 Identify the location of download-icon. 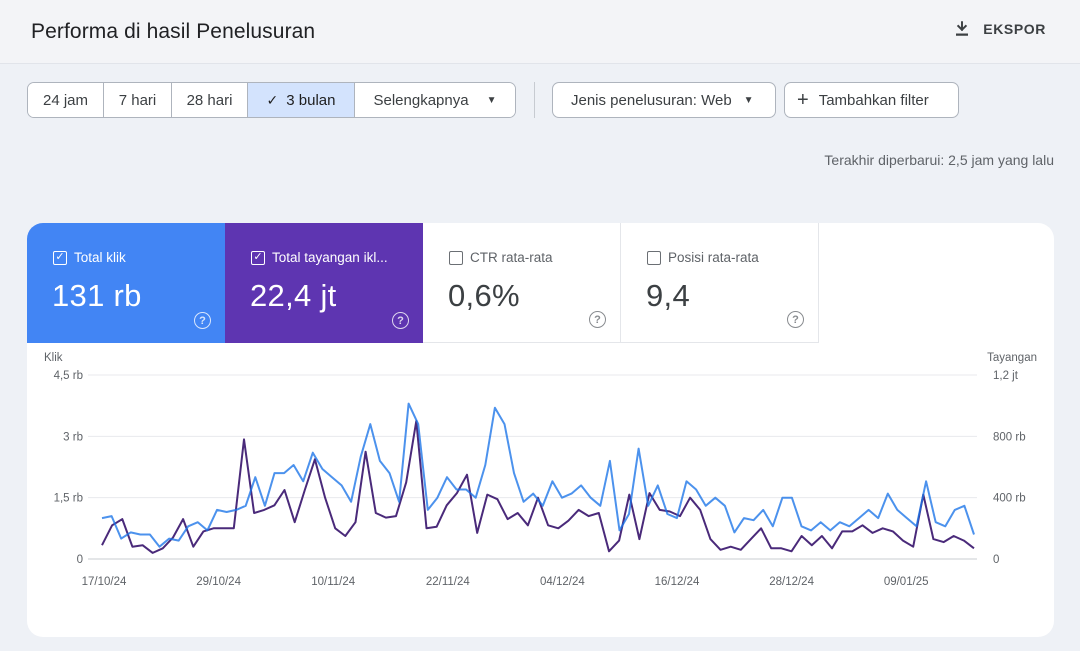
(962, 28).